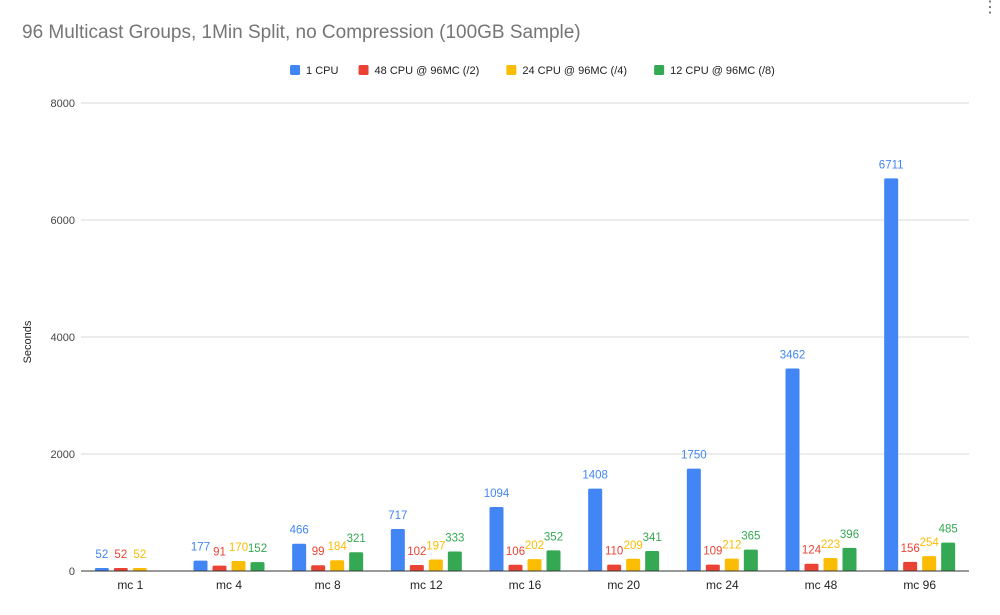 This screenshot has height=615, width=1000. What do you see at coordinates (910, 549) in the screenshot?
I see `data-label: 156` at bounding box center [910, 549].